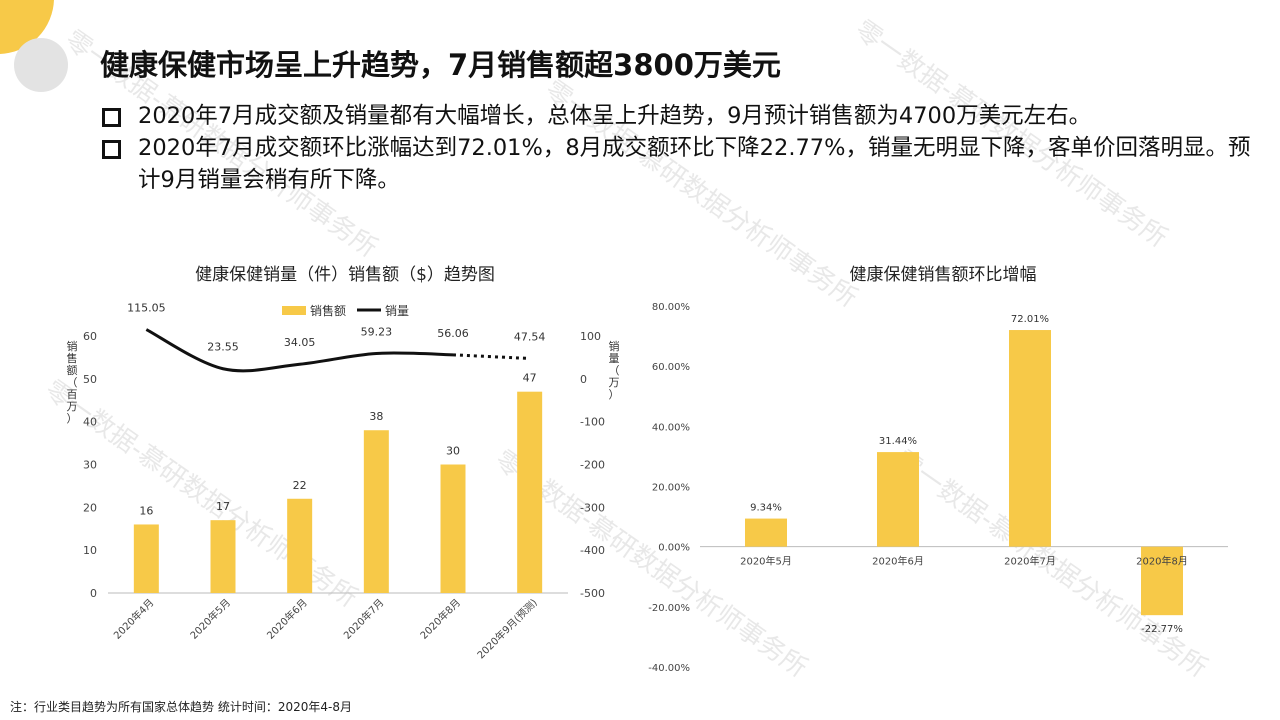 The height and width of the screenshot is (720, 1280). I want to click on bar-value-label: 30, so click(453, 451).